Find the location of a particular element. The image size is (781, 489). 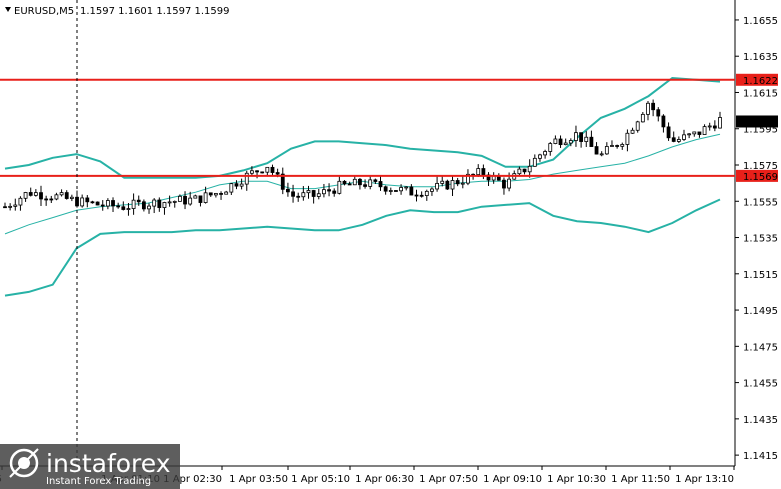

y-tick-label: 1.1495 is located at coordinates (760, 311).